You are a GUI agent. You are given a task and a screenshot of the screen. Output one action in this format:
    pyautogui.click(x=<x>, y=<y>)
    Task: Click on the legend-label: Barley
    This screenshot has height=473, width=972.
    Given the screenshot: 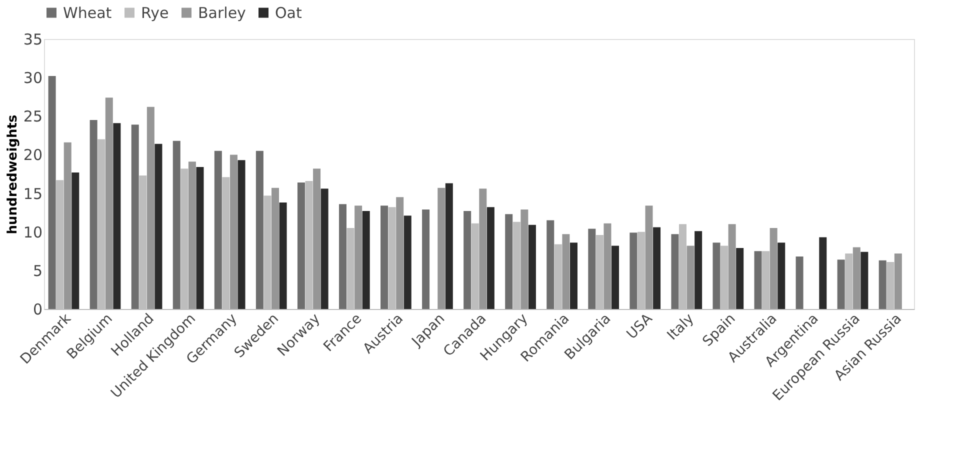 What is the action you would take?
    pyautogui.click(x=222, y=13)
    